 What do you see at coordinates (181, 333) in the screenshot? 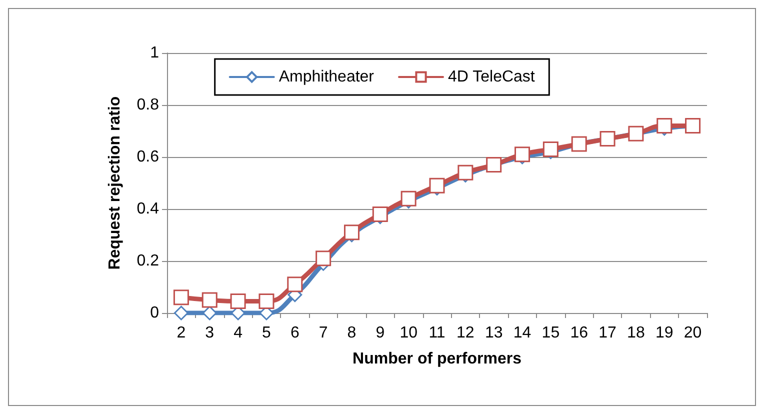
I see `x-tick-label: 2` at bounding box center [181, 333].